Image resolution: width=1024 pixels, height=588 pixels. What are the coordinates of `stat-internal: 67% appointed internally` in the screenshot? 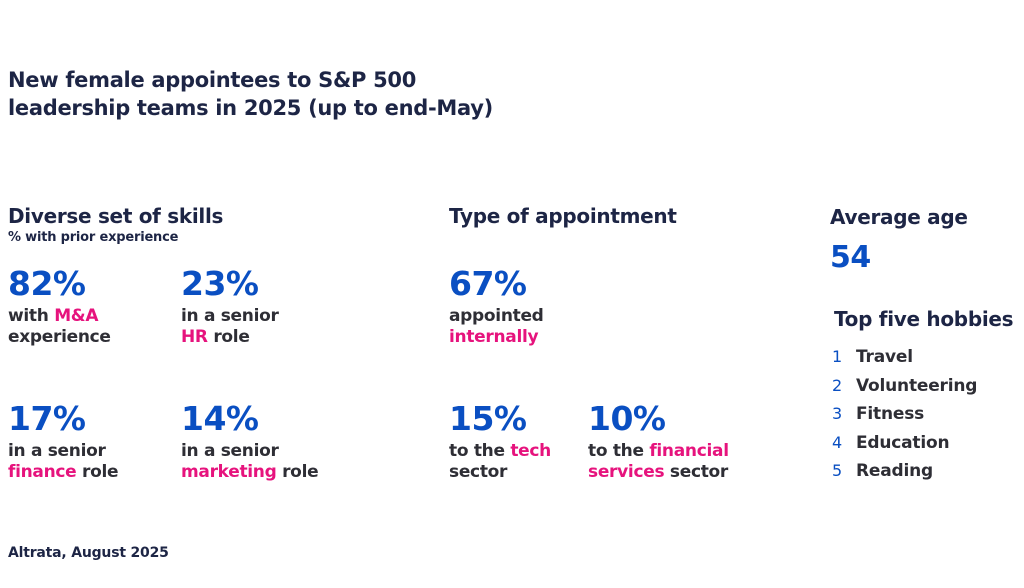 It's located at (496, 307).